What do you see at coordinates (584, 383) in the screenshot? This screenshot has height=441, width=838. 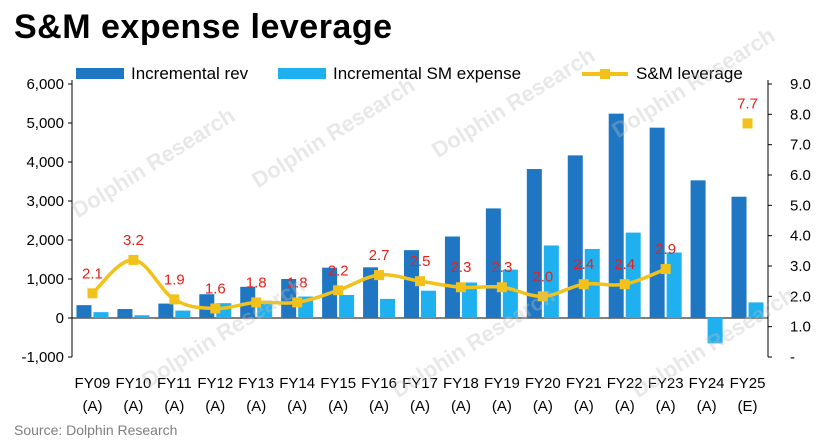 I see `x-tick-label: FY21` at bounding box center [584, 383].